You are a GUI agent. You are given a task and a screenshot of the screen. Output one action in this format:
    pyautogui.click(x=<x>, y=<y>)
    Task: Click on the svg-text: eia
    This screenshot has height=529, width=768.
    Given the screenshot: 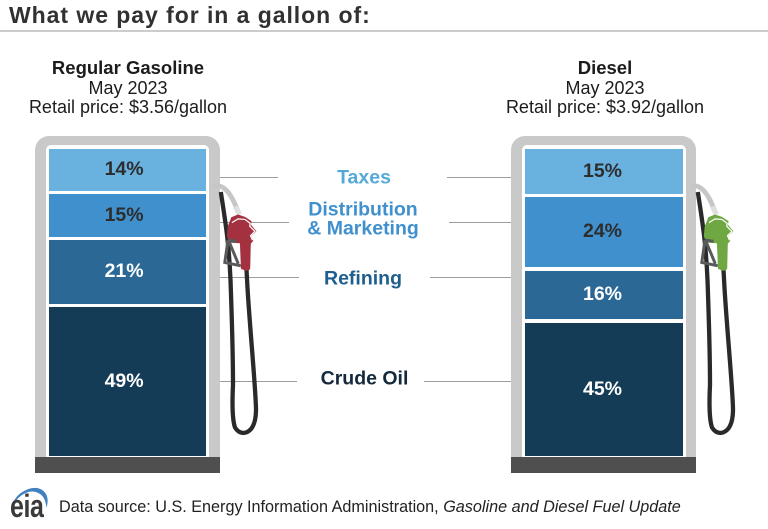 What is the action you would take?
    pyautogui.click(x=27, y=506)
    